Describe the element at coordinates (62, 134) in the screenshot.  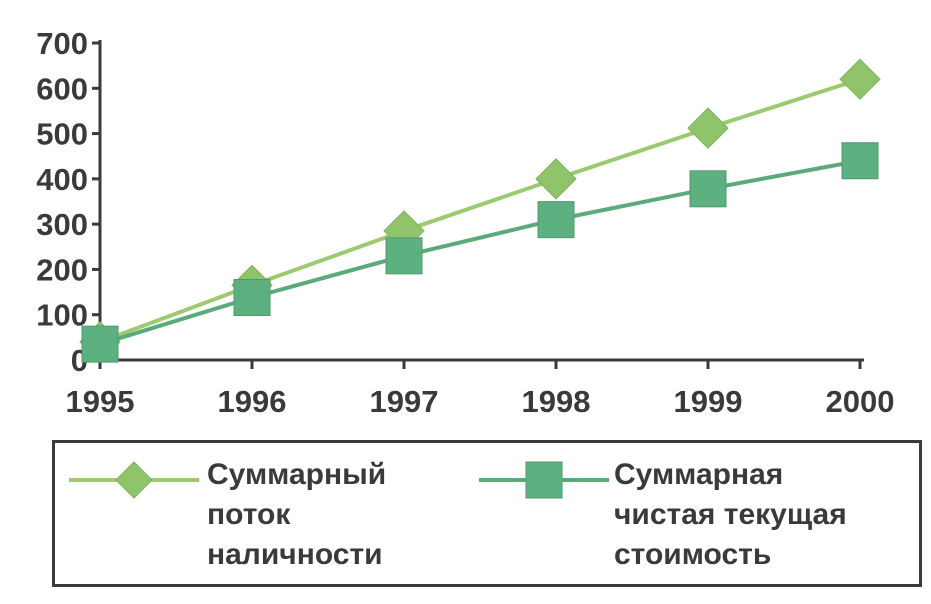
I see `y-tick-label: 500` at that location.